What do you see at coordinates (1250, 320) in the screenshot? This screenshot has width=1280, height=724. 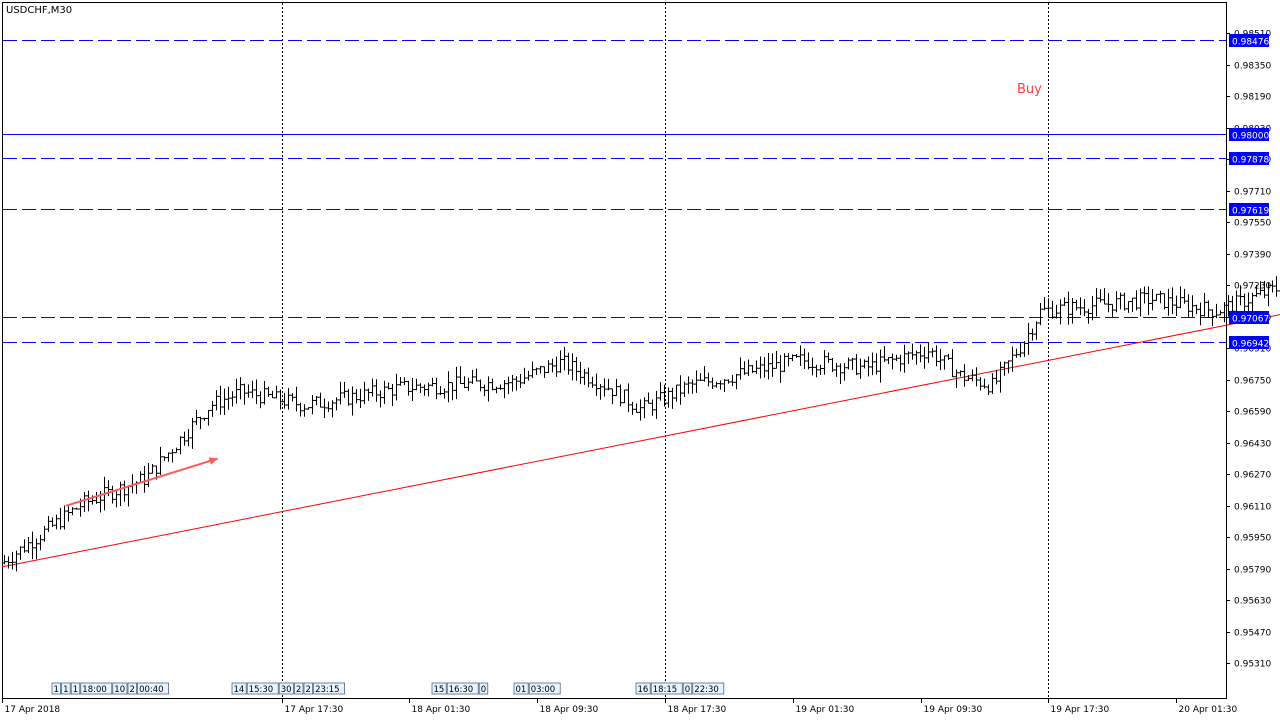 I see `price-level-value: 0.97067` at bounding box center [1250, 320].